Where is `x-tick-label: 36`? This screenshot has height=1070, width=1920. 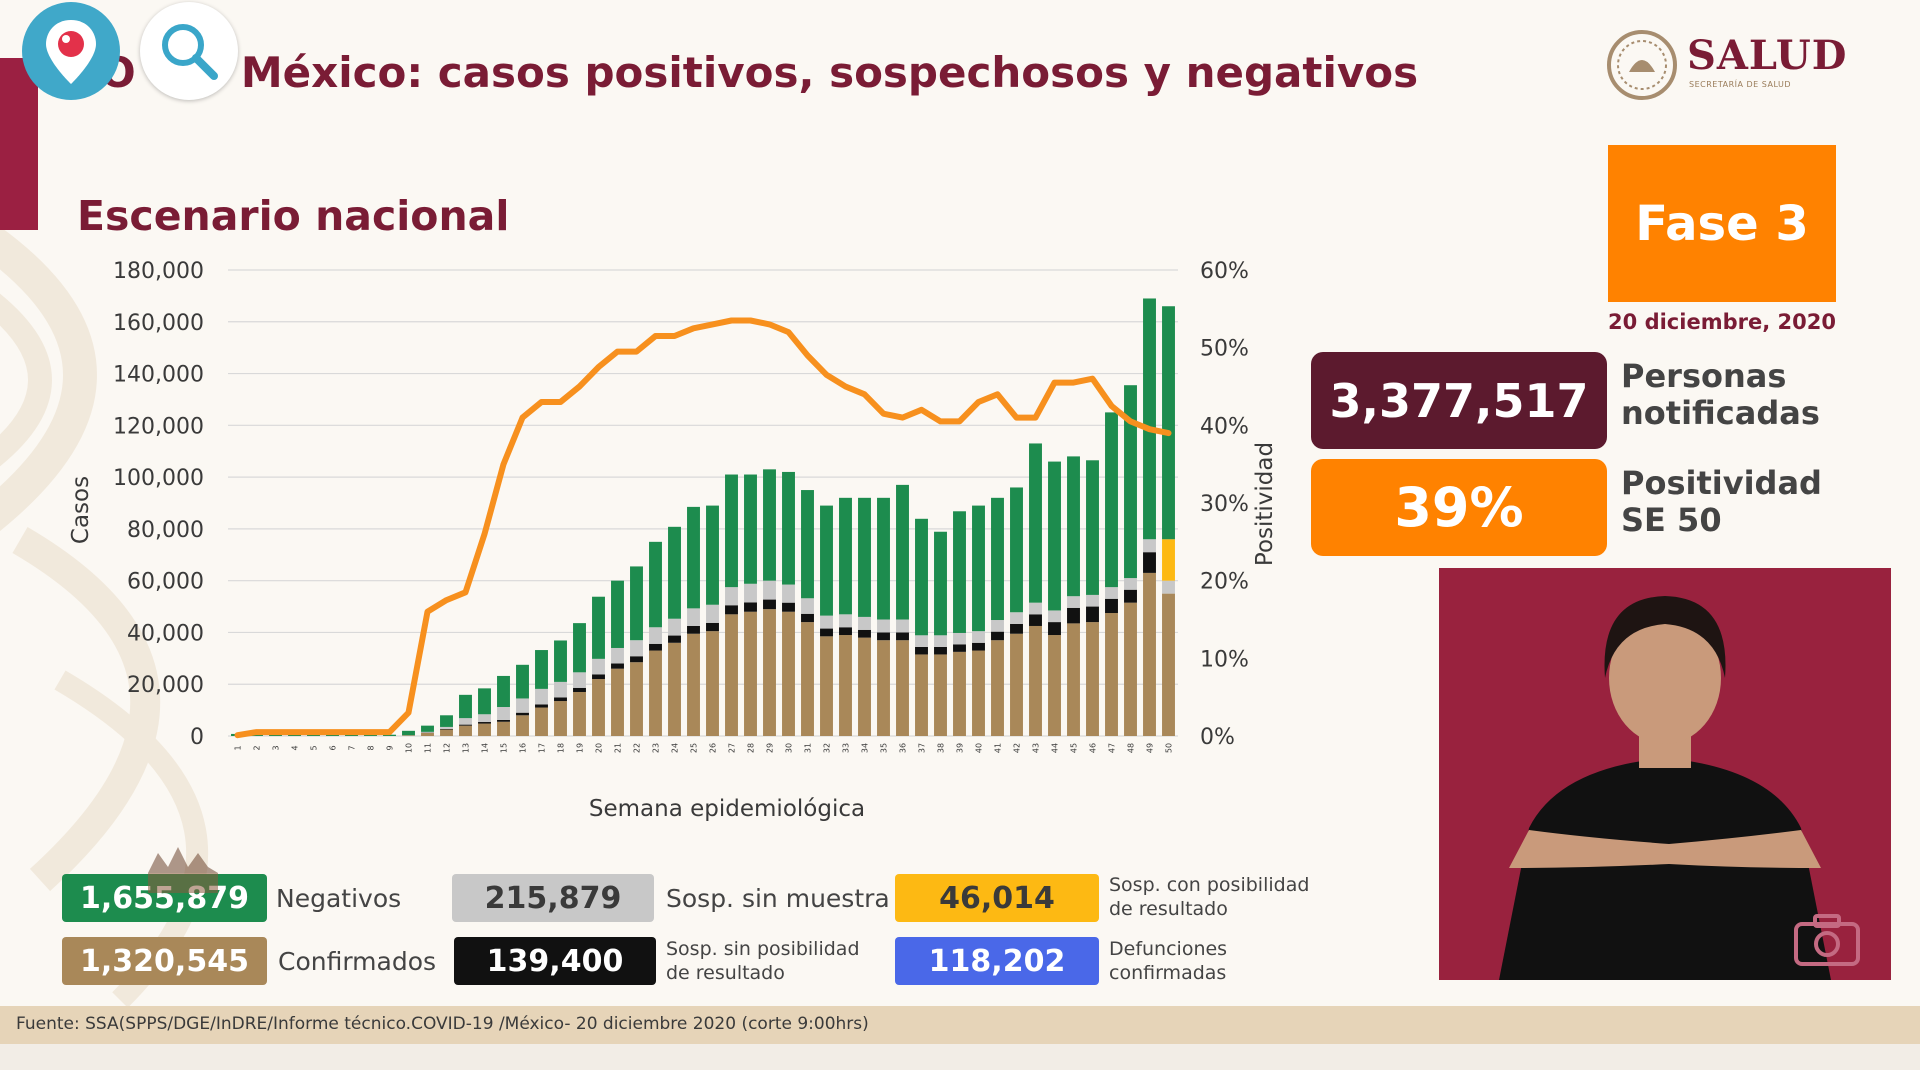 x-tick-label: 36 is located at coordinates (903, 748).